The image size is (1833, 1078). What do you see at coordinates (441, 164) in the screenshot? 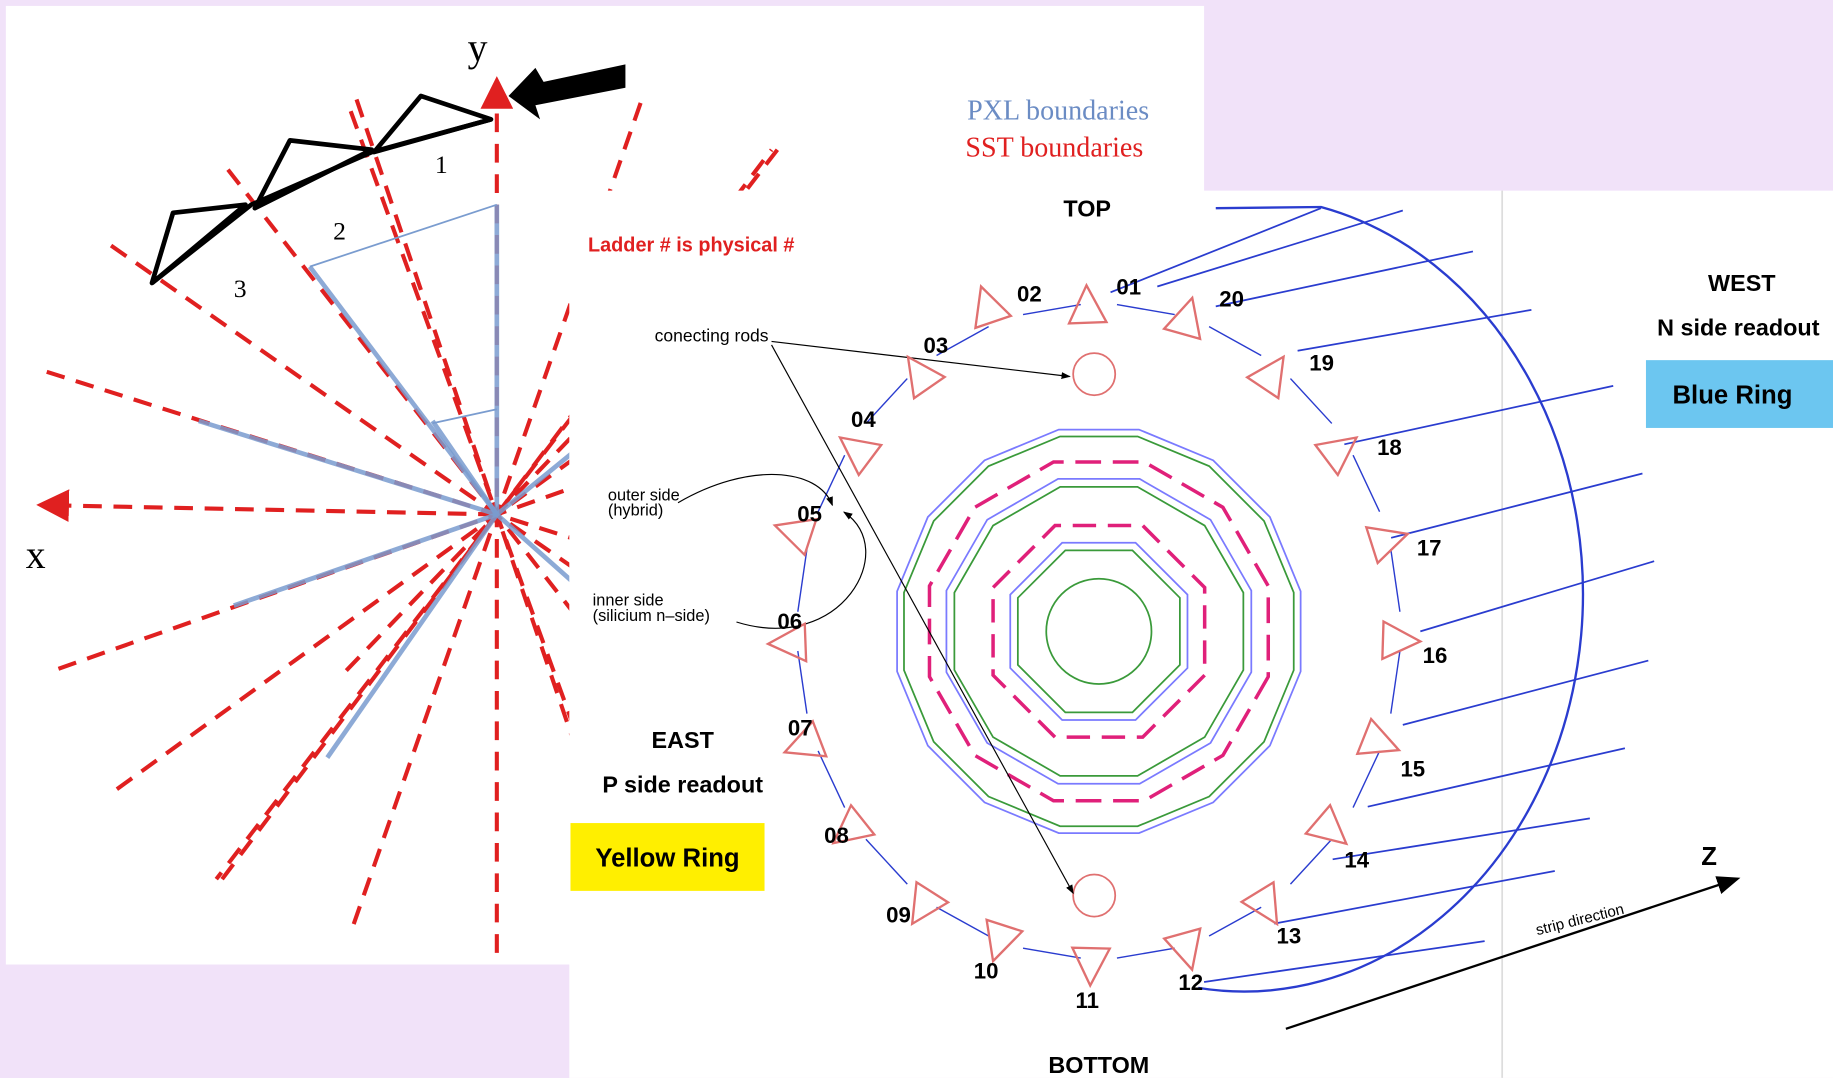
I see `module-label: 1` at bounding box center [441, 164].